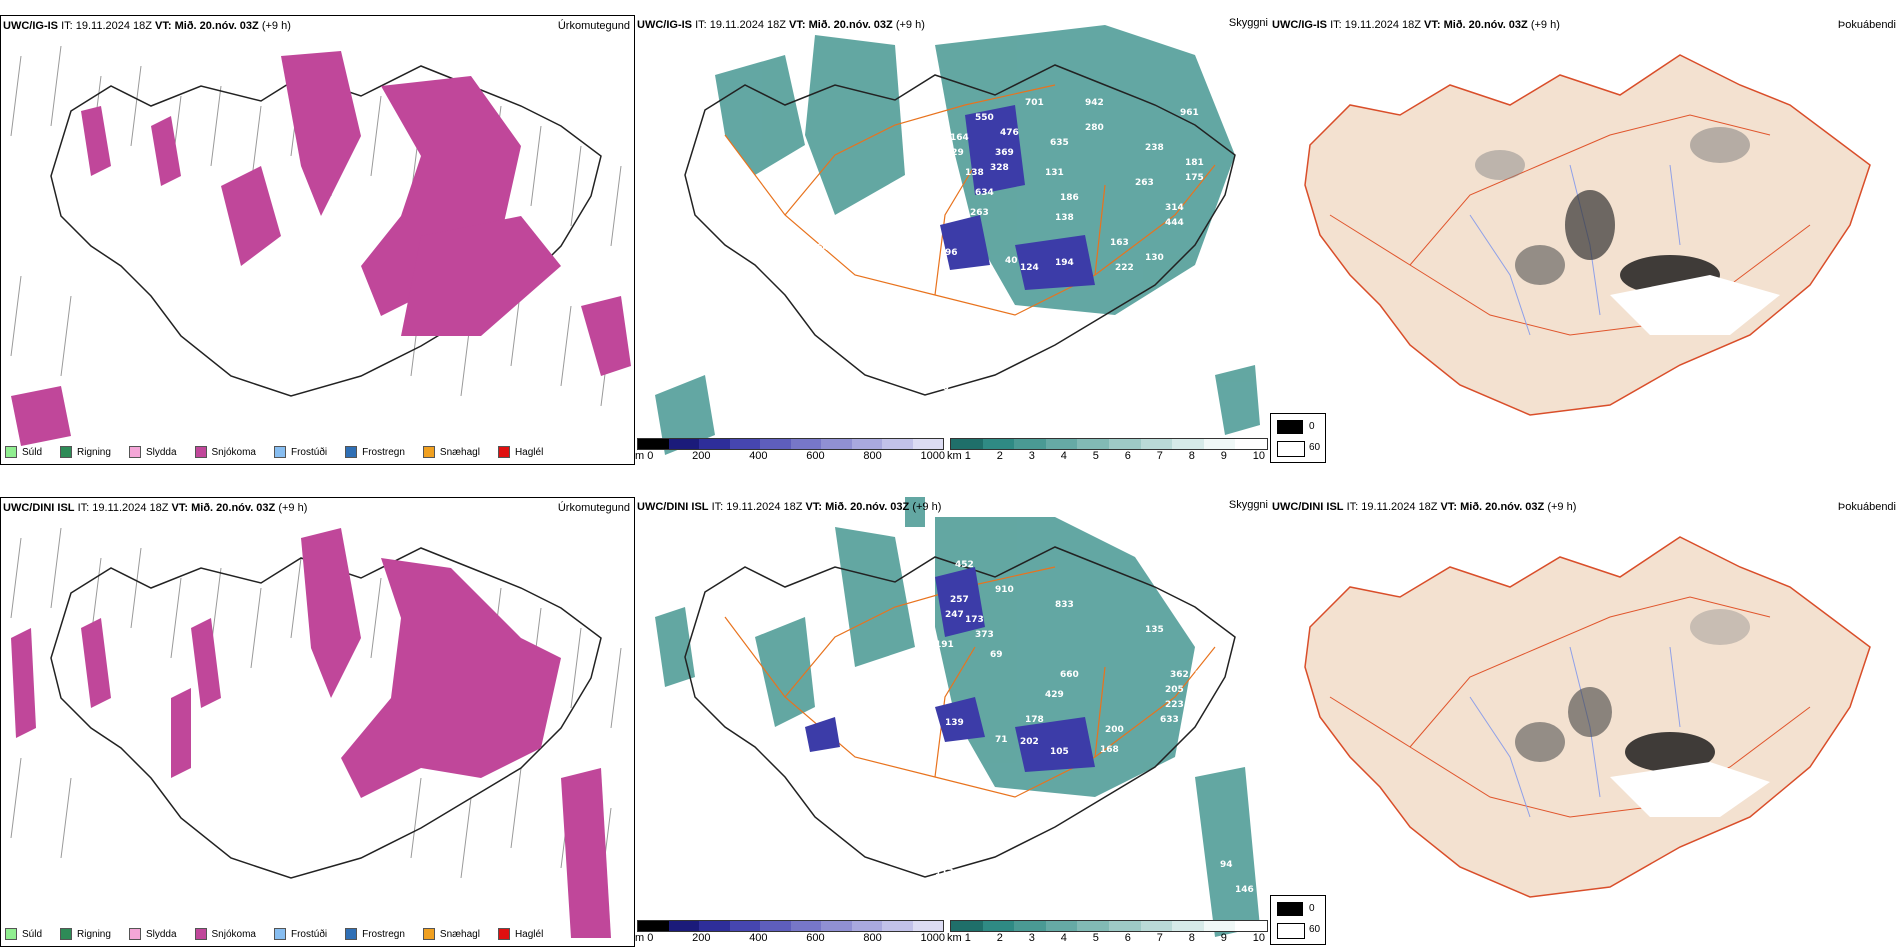 This screenshot has width=1900, height=950. Describe the element at coordinates (1174, 690) in the screenshot. I see `value-label: 205` at that location.